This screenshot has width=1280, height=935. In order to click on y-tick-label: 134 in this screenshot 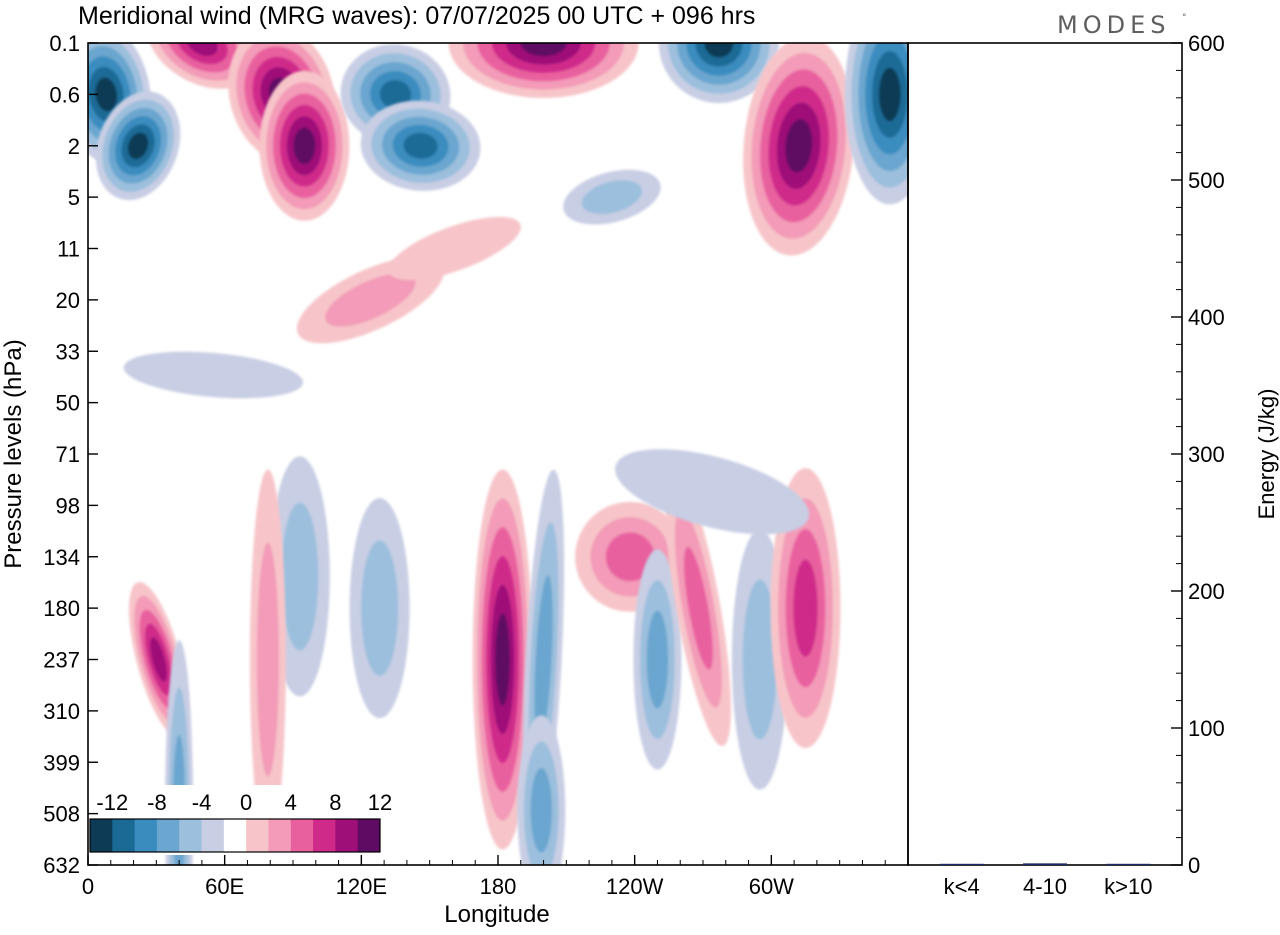, I will do `click(61, 557)`.